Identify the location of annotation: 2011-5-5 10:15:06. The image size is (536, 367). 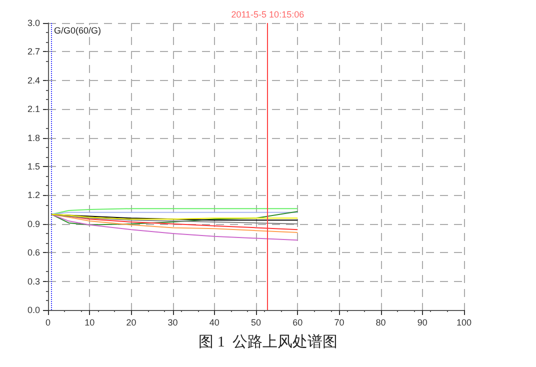
(267, 15).